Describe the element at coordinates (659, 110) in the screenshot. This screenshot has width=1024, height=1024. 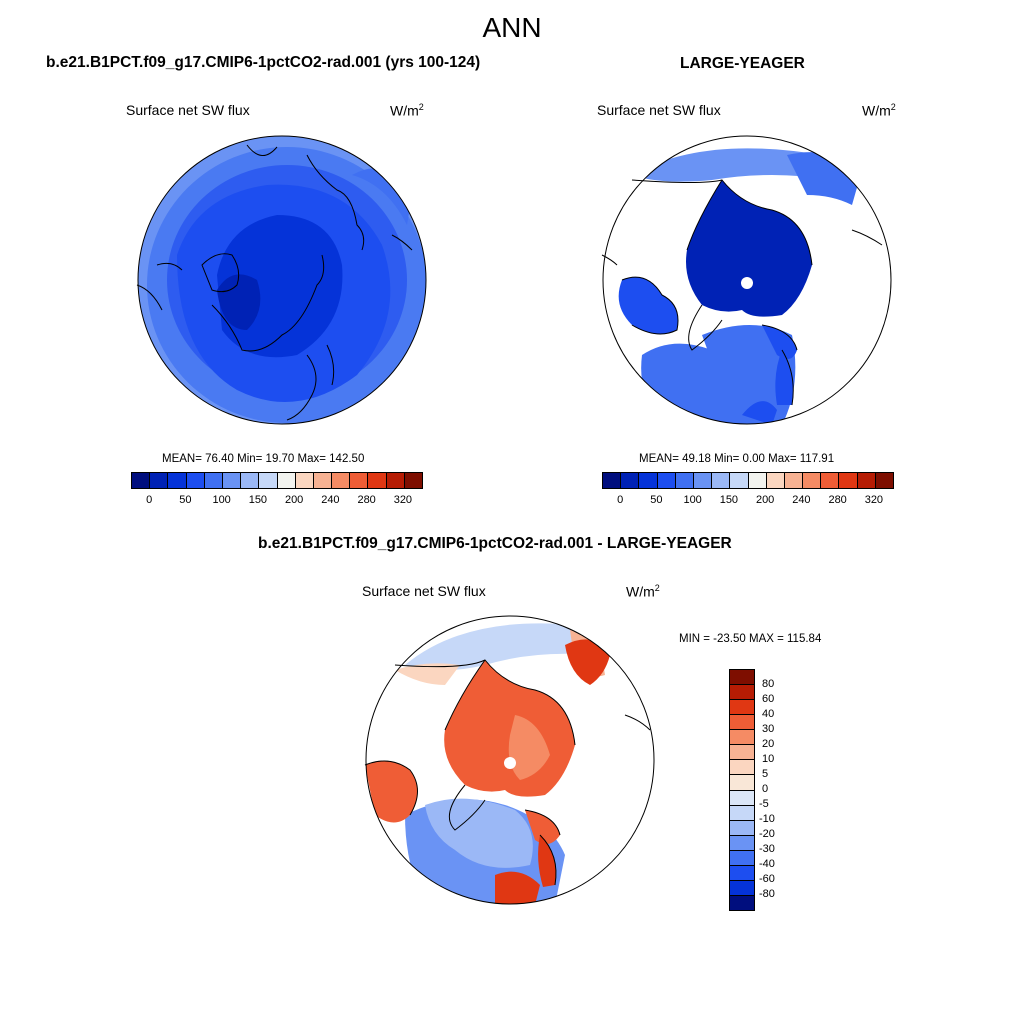
I see `right-variable-label: Surface net SW flux` at that location.